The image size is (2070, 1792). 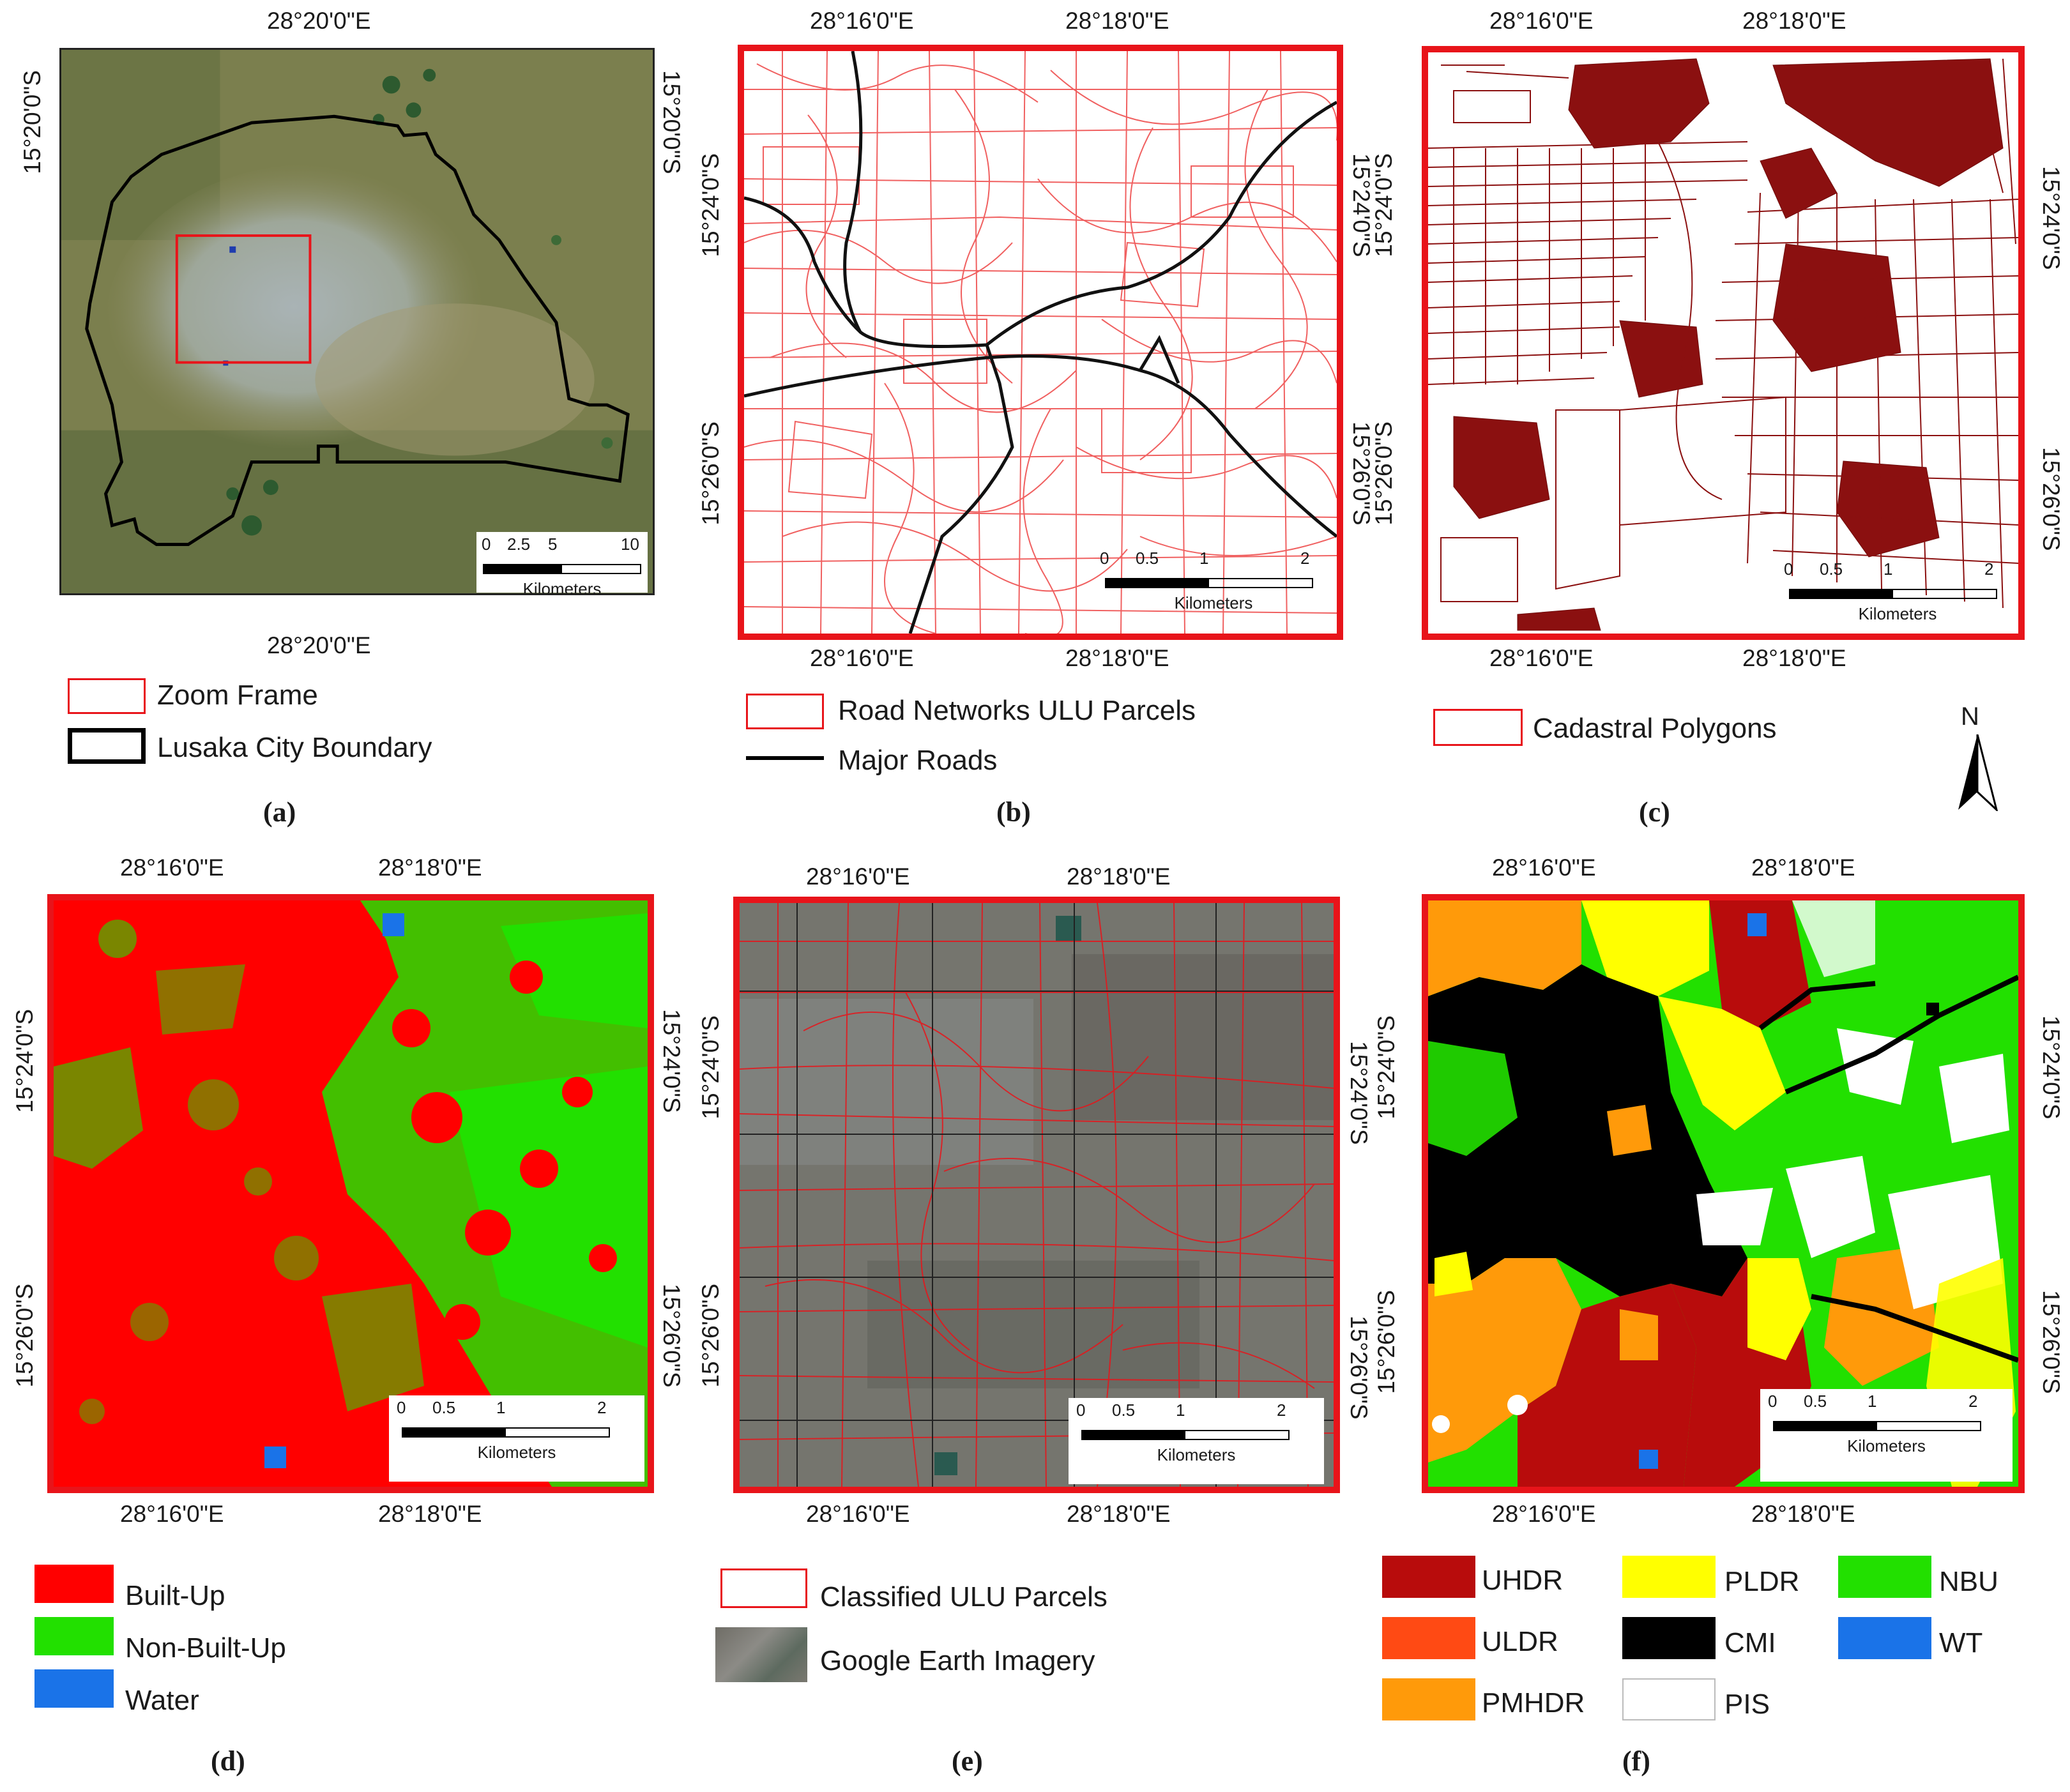 What do you see at coordinates (858, 876) in the screenshot?
I see `panel-e-top-coord-1: 28°16'0"E` at bounding box center [858, 876].